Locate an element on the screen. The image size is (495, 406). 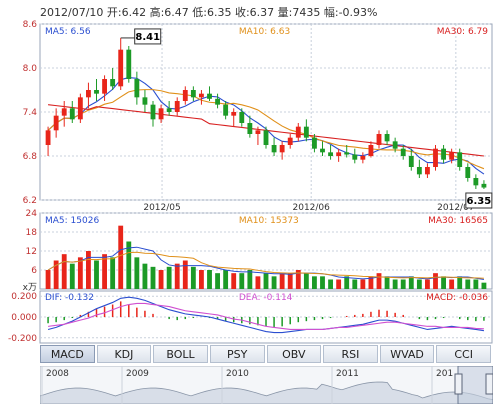
volume-unit-label: x万 is located at coordinates (30, 288).